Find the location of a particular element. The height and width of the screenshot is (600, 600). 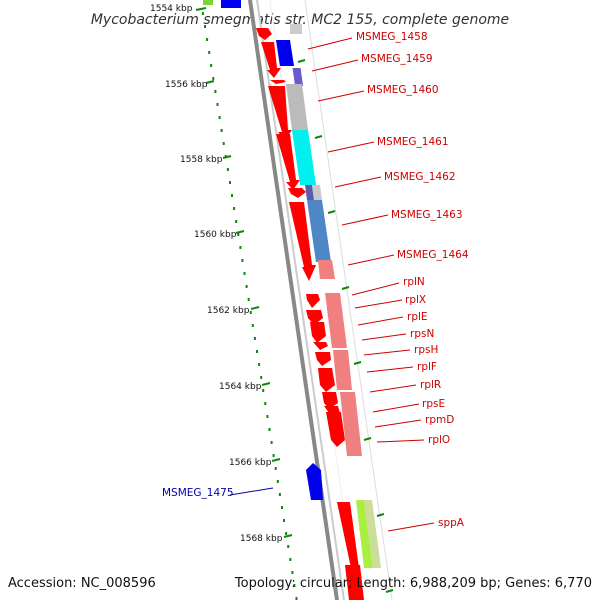

gene-label: rplO is located at coordinates (439, 440).